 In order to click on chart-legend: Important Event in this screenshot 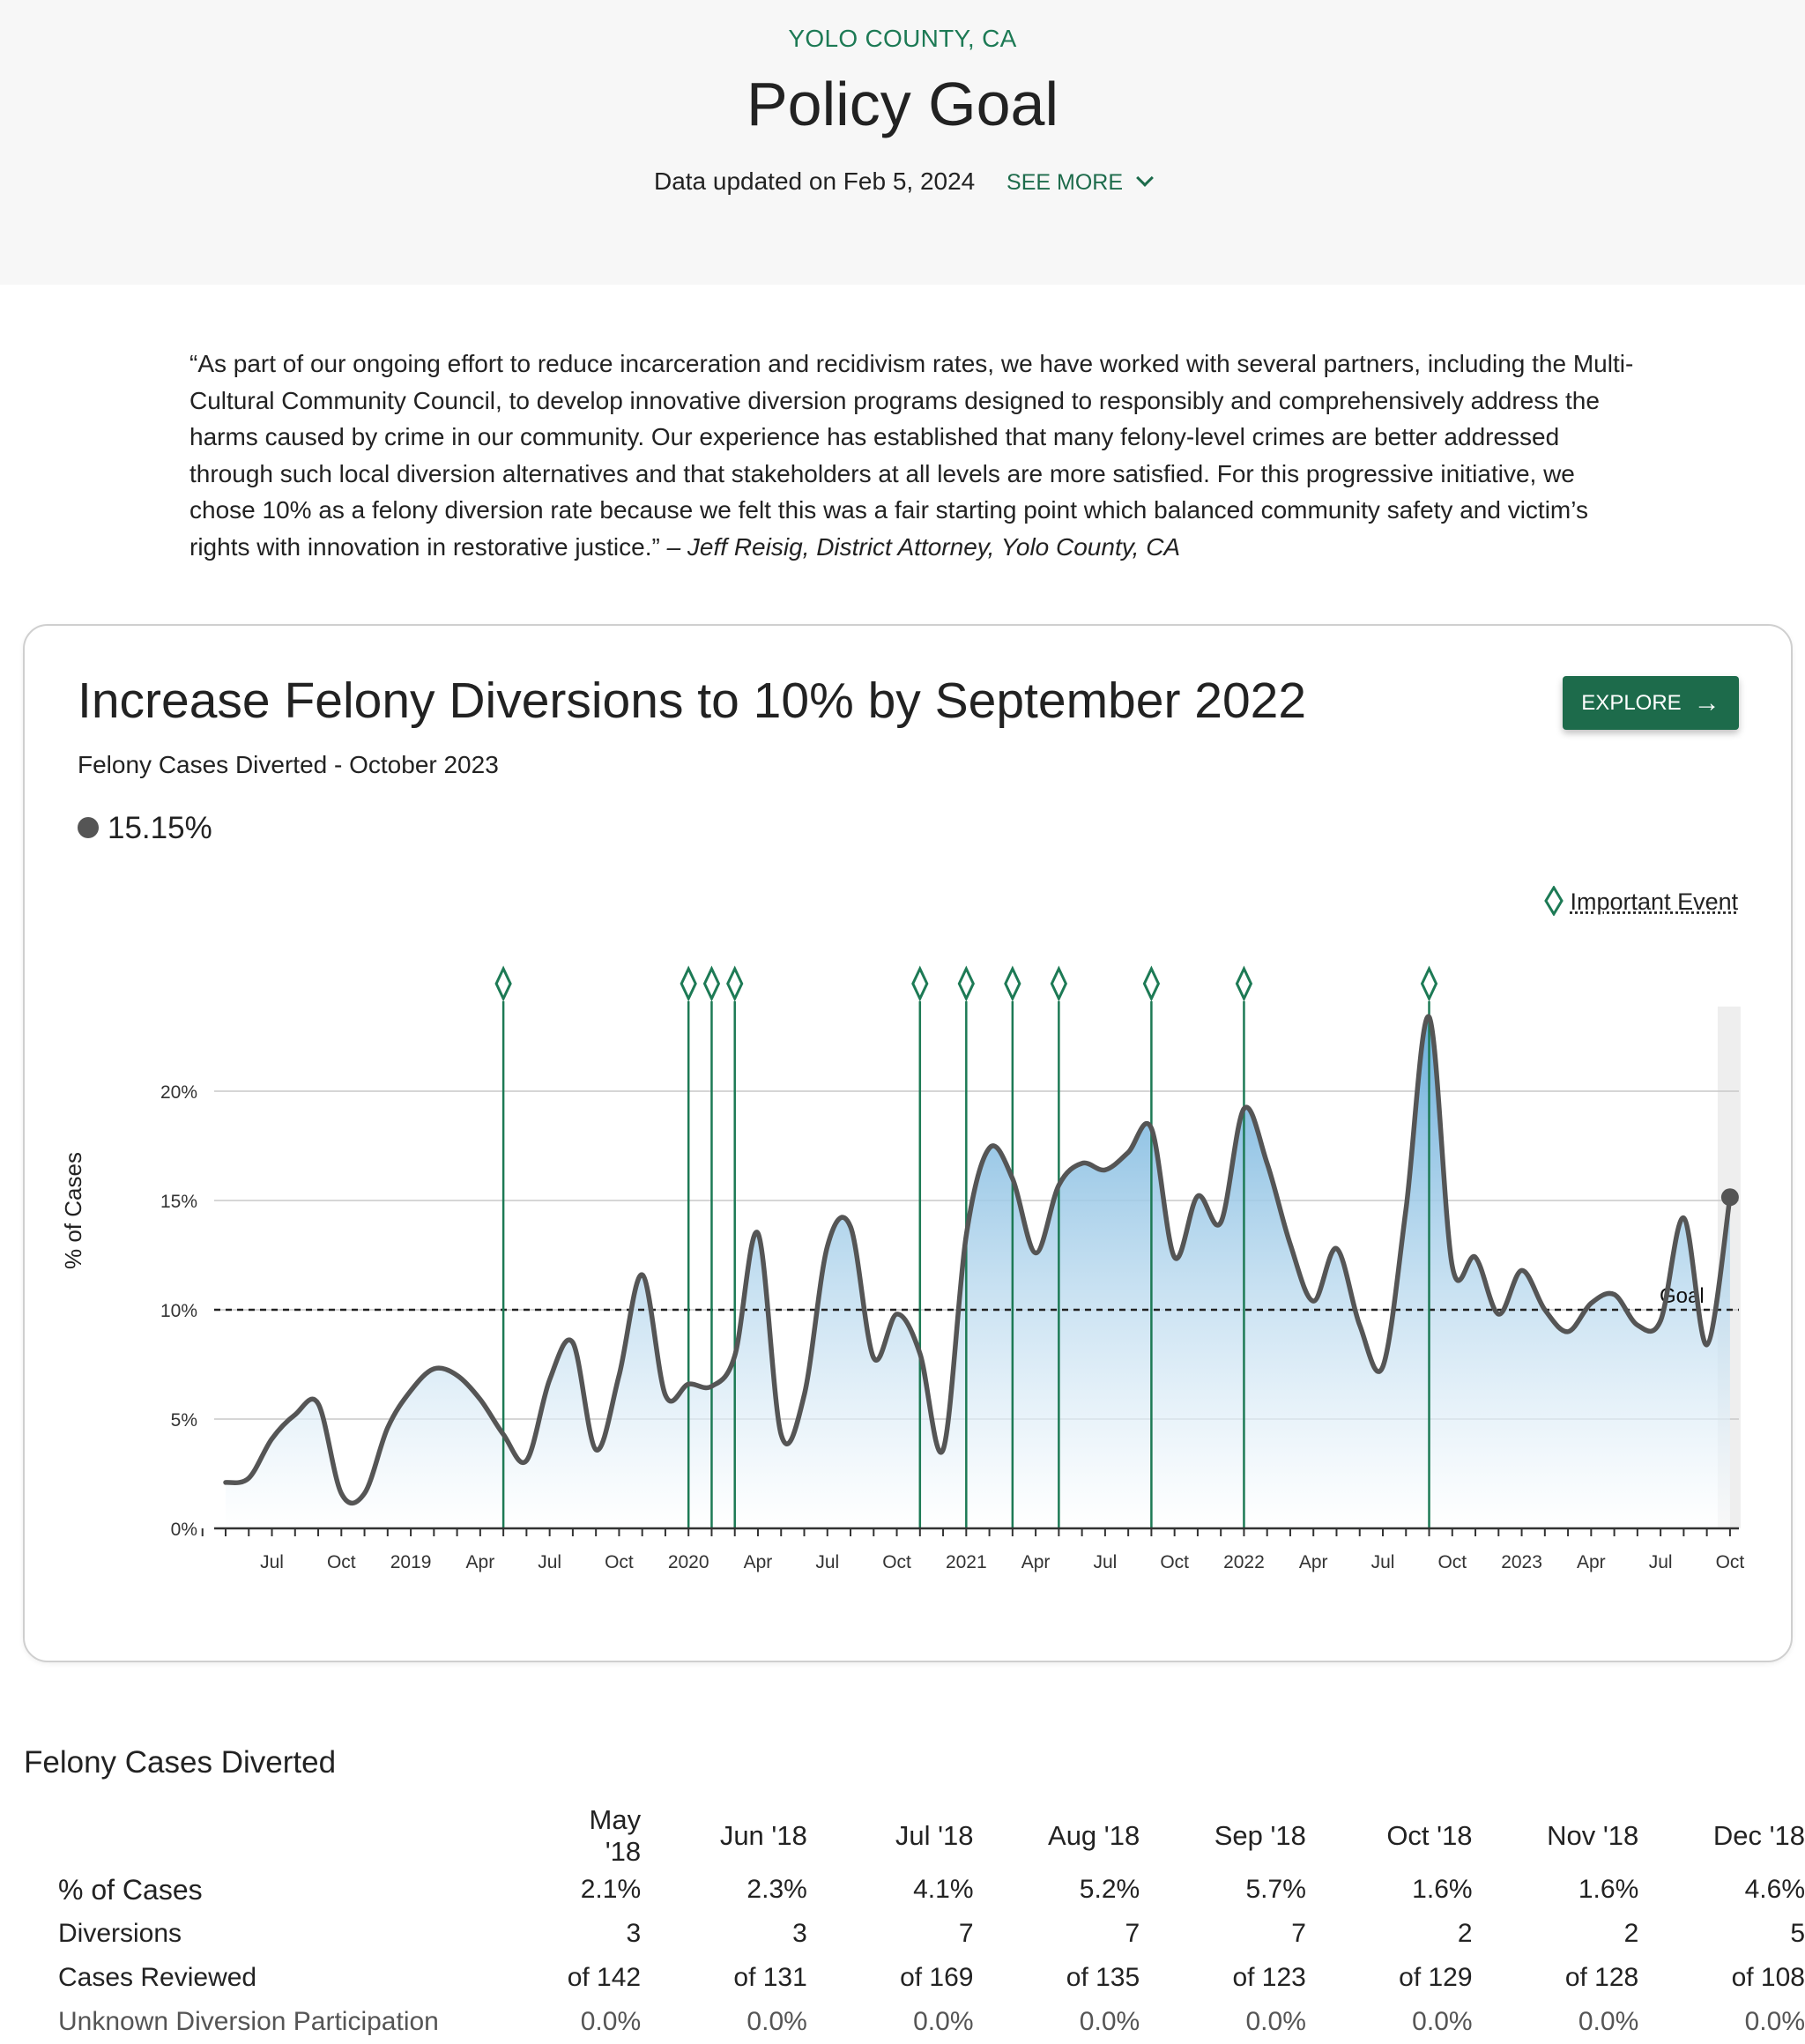, I will do `click(1642, 901)`.